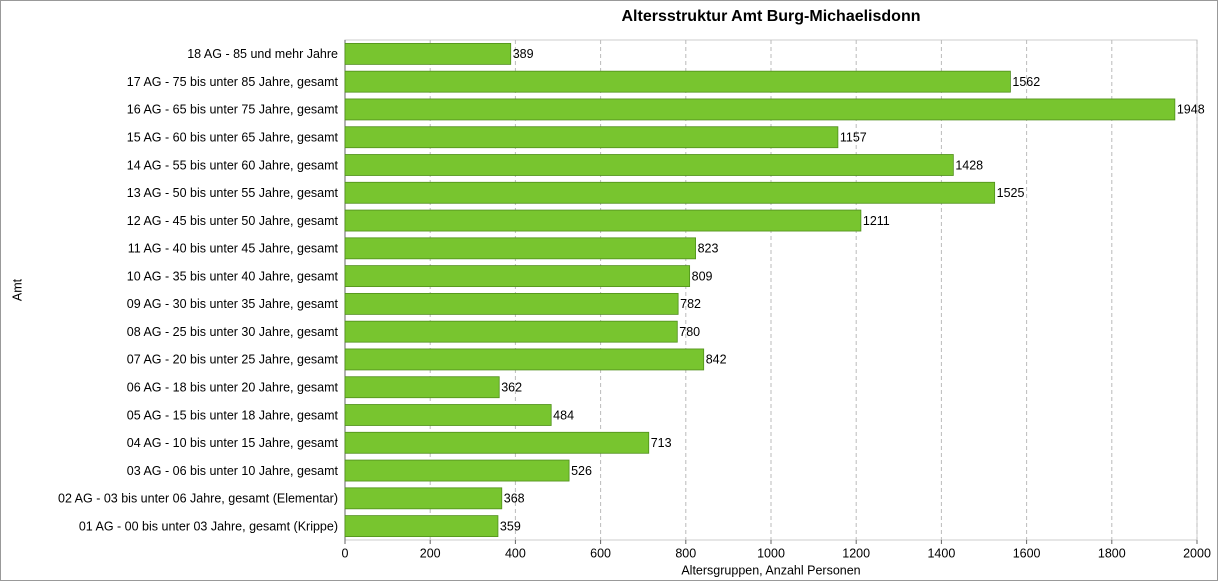 The width and height of the screenshot is (1218, 581). Describe the element at coordinates (771, 553) in the screenshot. I see `x-tick-label: 1000` at that location.